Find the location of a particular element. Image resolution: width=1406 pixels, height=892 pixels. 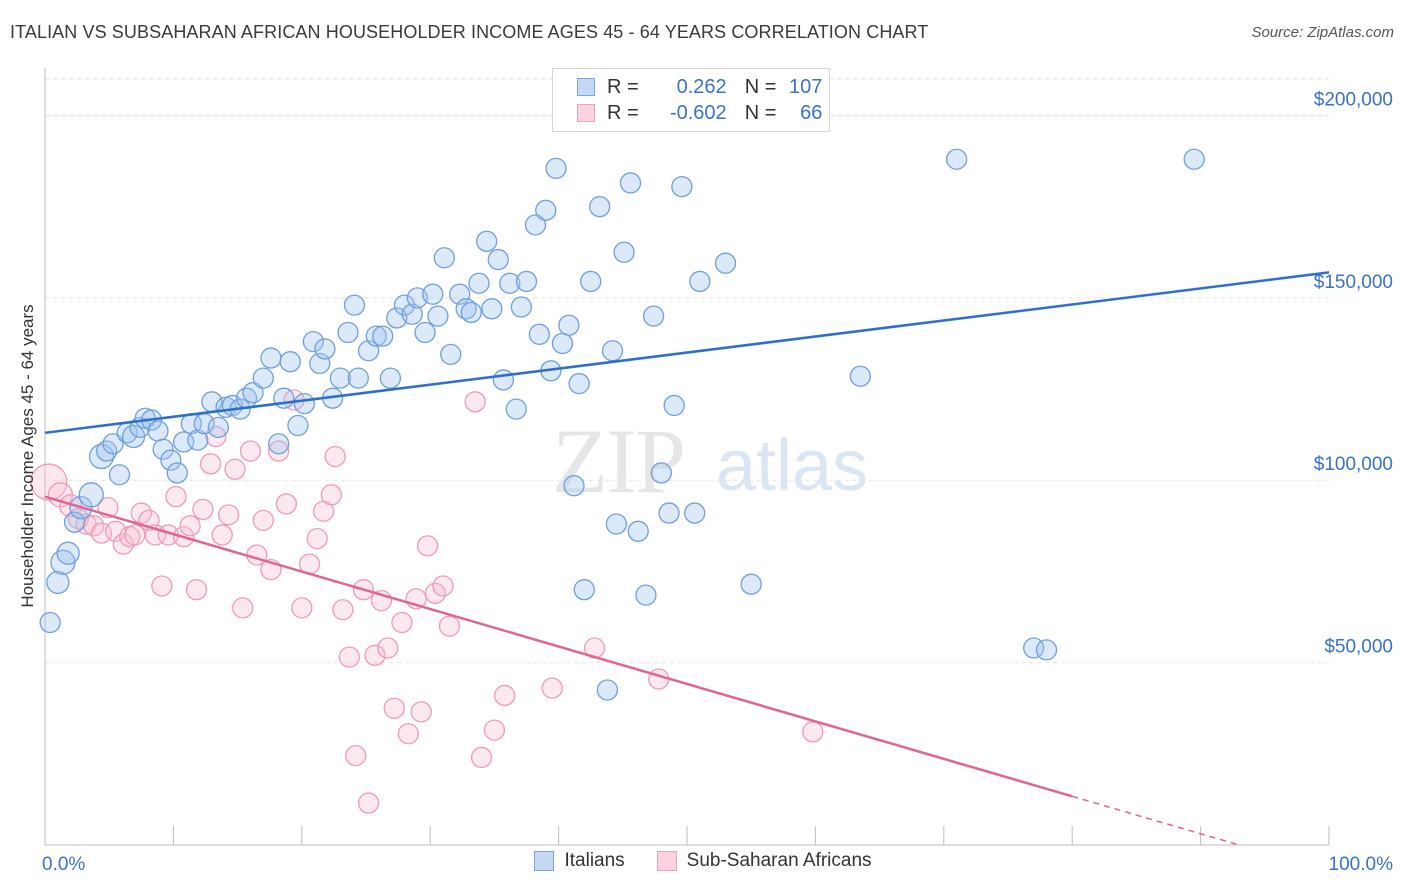

legend-n-label: N = is located at coordinates (760, 86).